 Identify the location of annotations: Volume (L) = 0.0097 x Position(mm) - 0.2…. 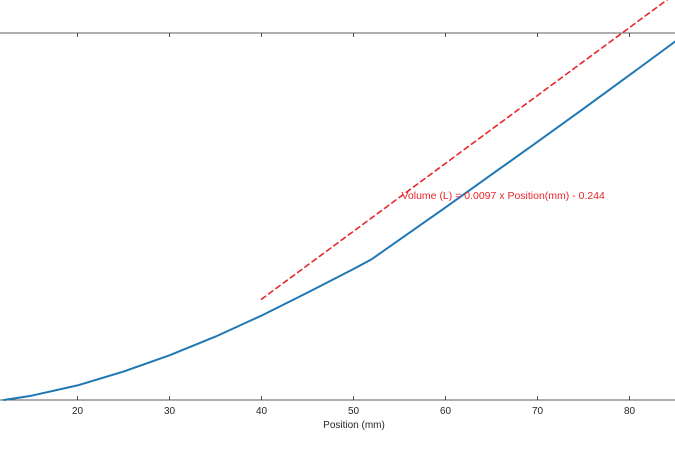
(504, 196).